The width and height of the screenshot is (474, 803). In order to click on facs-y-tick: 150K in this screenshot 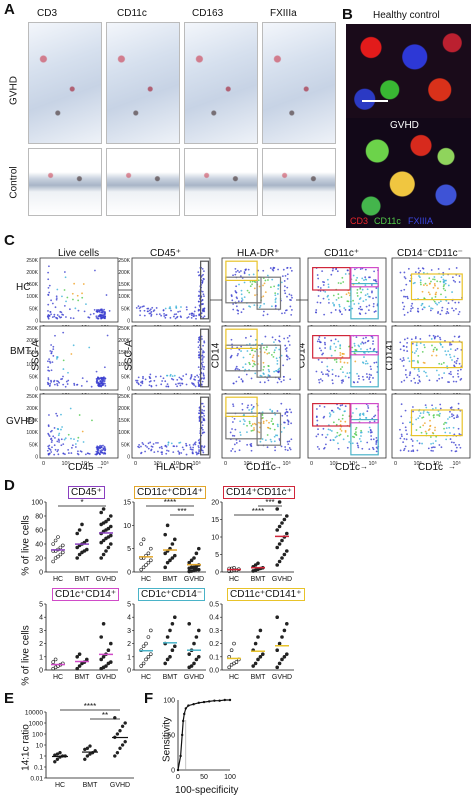, I will do `click(32, 353)`.